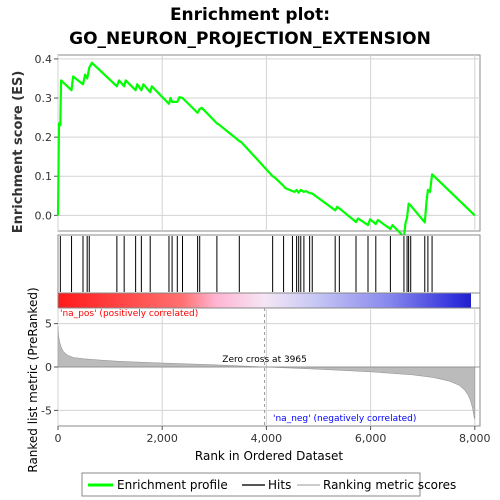  What do you see at coordinates (269, 456) in the screenshot?
I see `metric-x-axis-label: Rank in Ordered Dataset` at bounding box center [269, 456].